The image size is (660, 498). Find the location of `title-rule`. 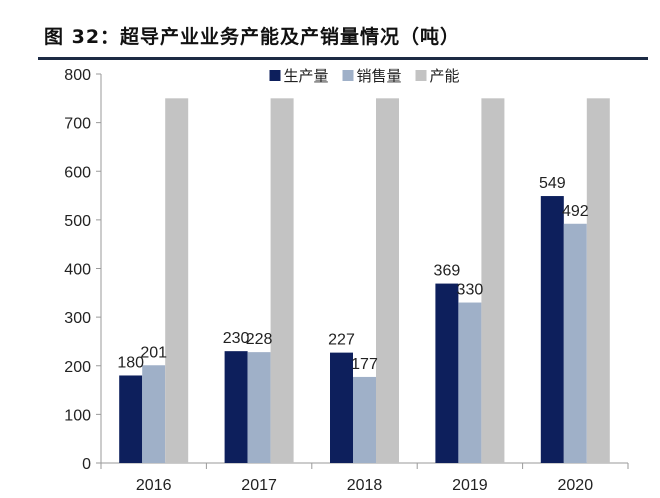

title-rule is located at coordinates (343, 58).